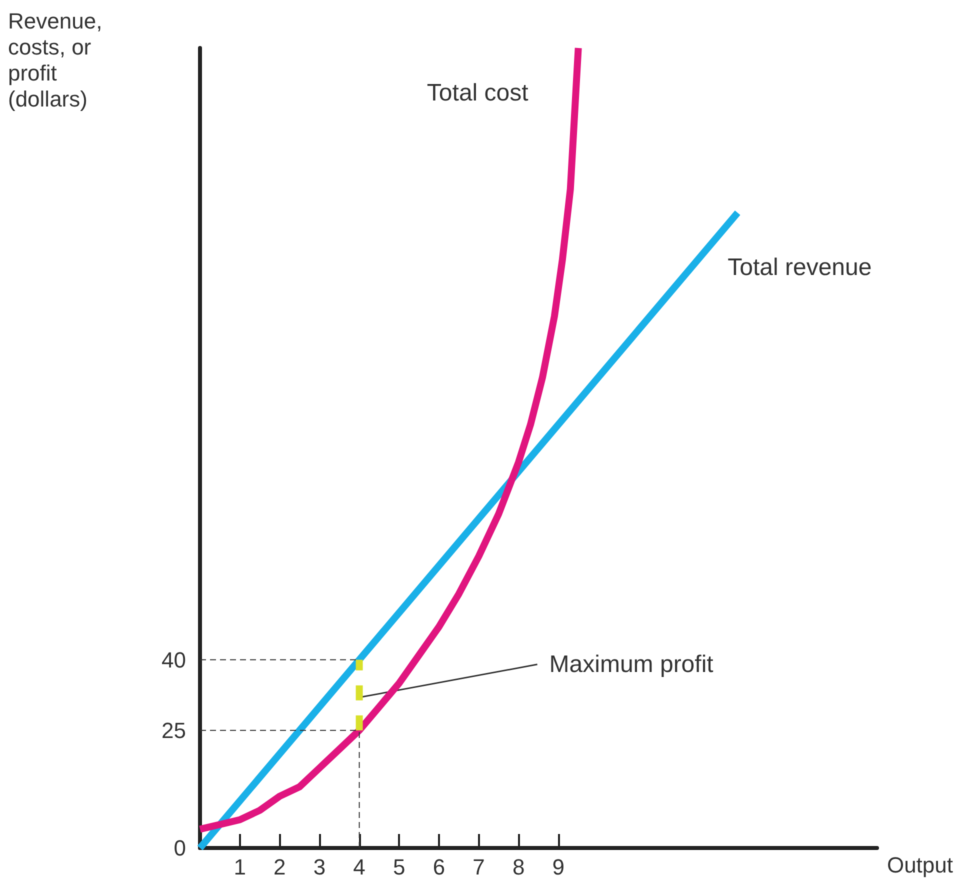  What do you see at coordinates (319, 867) in the screenshot?
I see `x-tick-label: 3` at bounding box center [319, 867].